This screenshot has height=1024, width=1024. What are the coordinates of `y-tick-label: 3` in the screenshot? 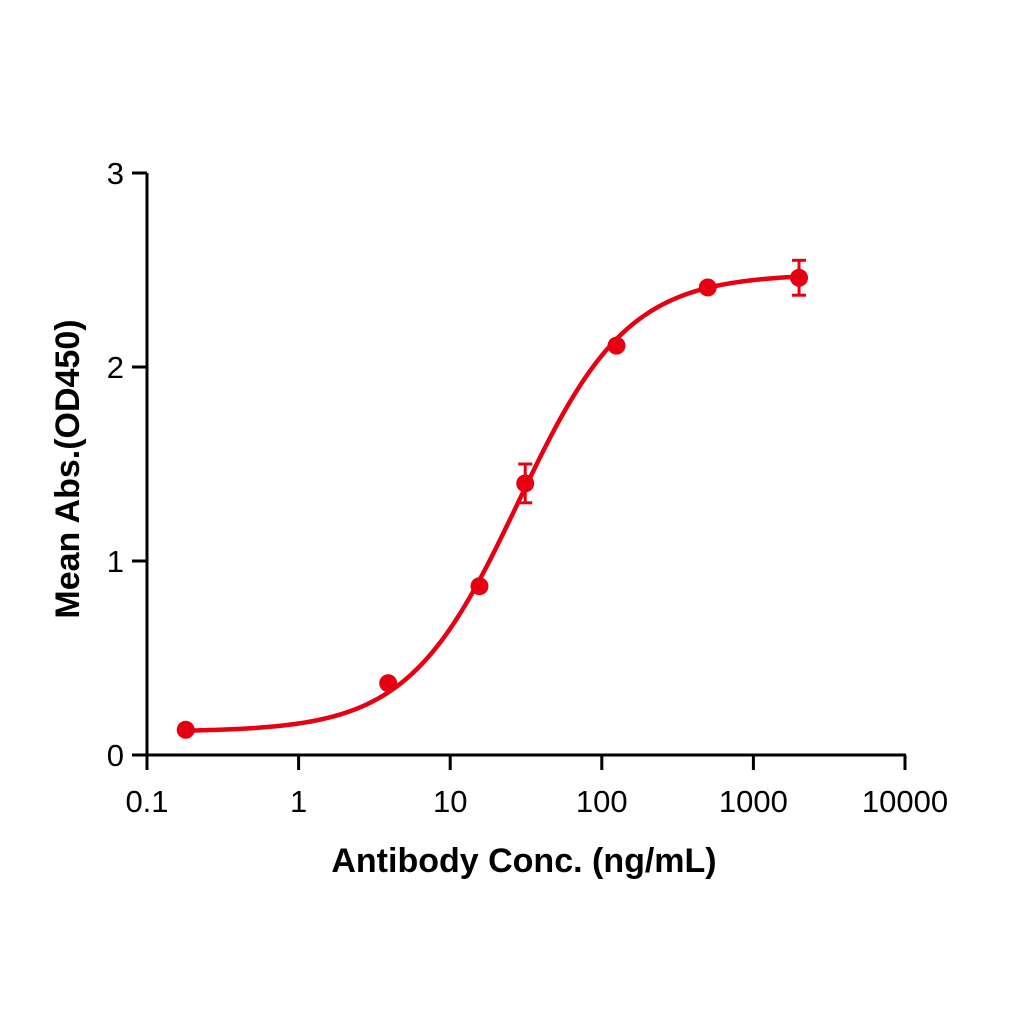 It's located at (115, 173).